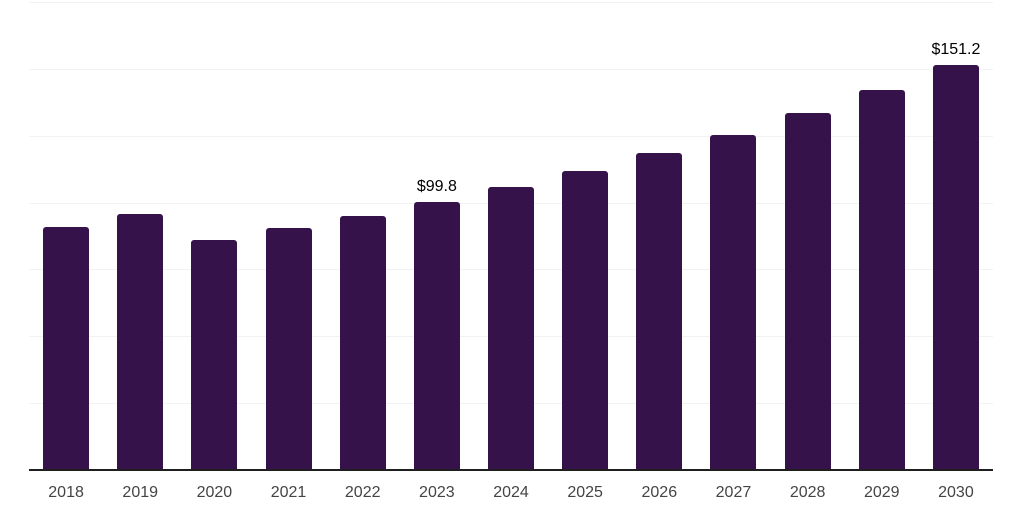 The width and height of the screenshot is (1024, 512). I want to click on bar-2019, so click(140, 341).